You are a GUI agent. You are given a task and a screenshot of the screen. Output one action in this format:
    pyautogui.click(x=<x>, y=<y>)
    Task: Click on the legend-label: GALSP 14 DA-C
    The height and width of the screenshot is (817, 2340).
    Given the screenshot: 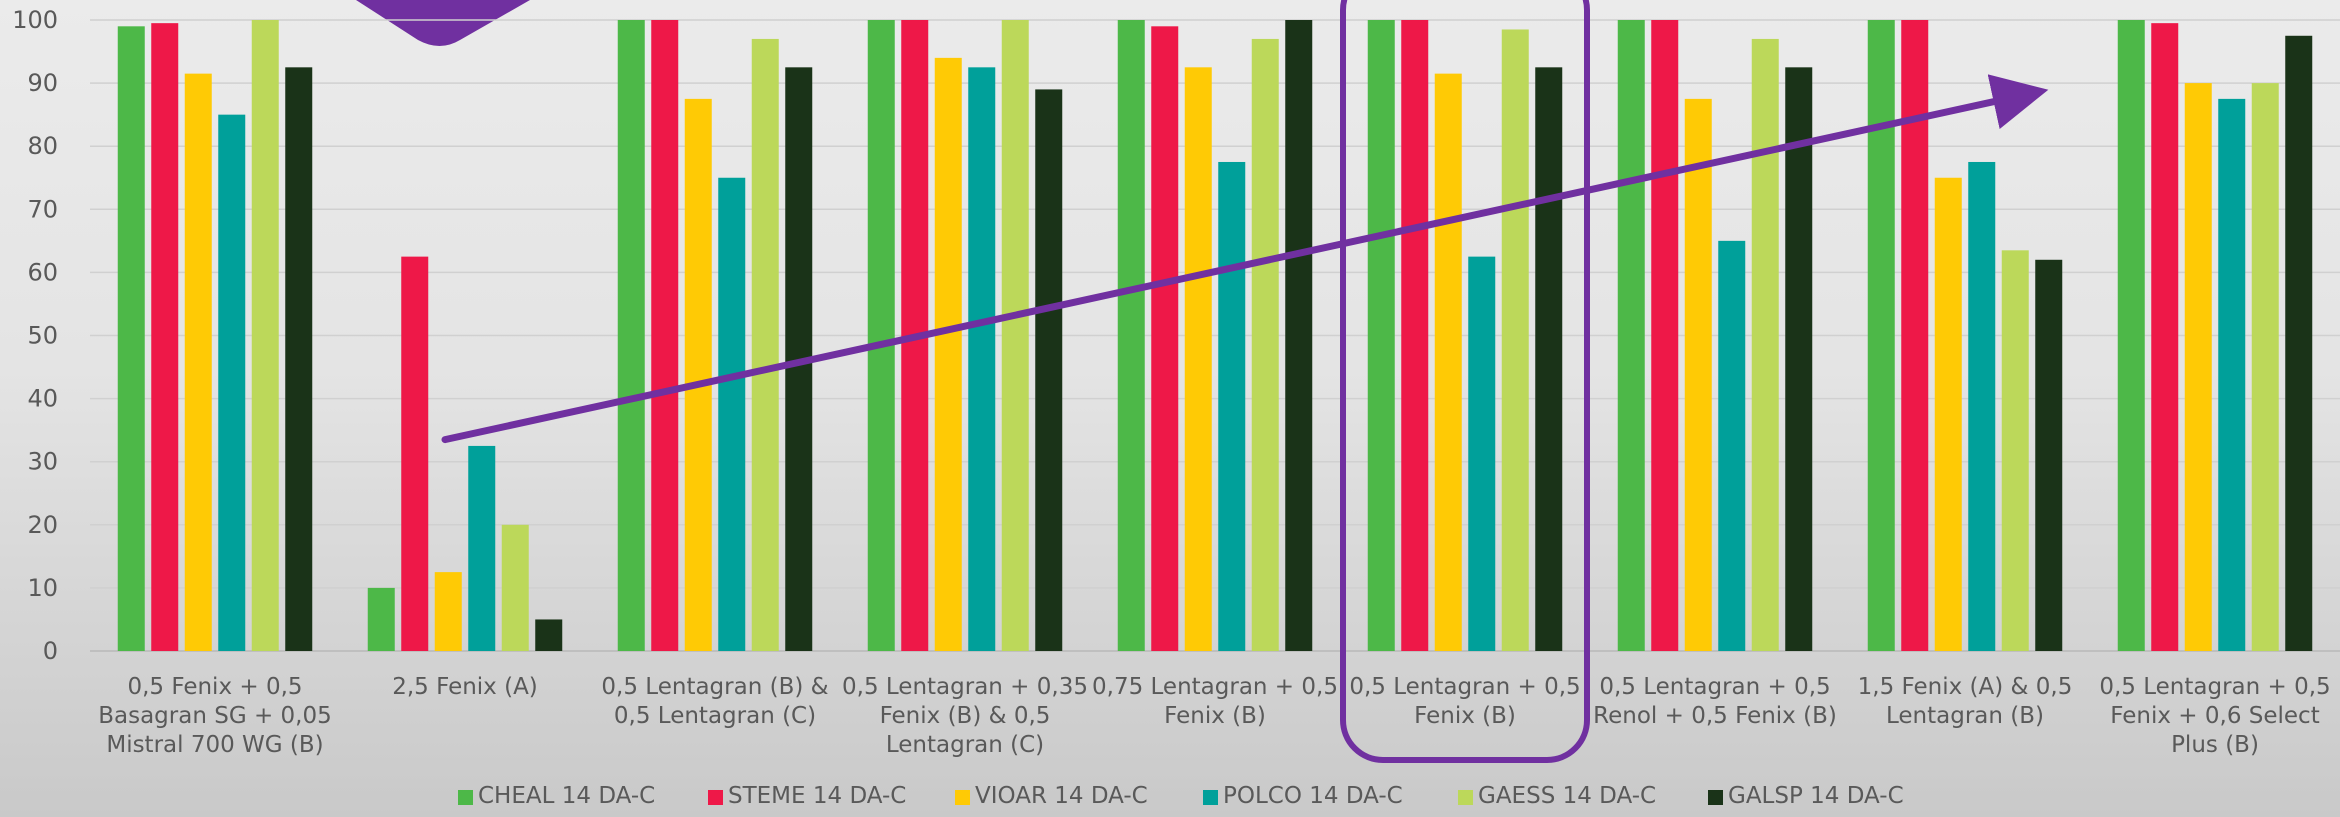 What is the action you would take?
    pyautogui.click(x=1816, y=796)
    